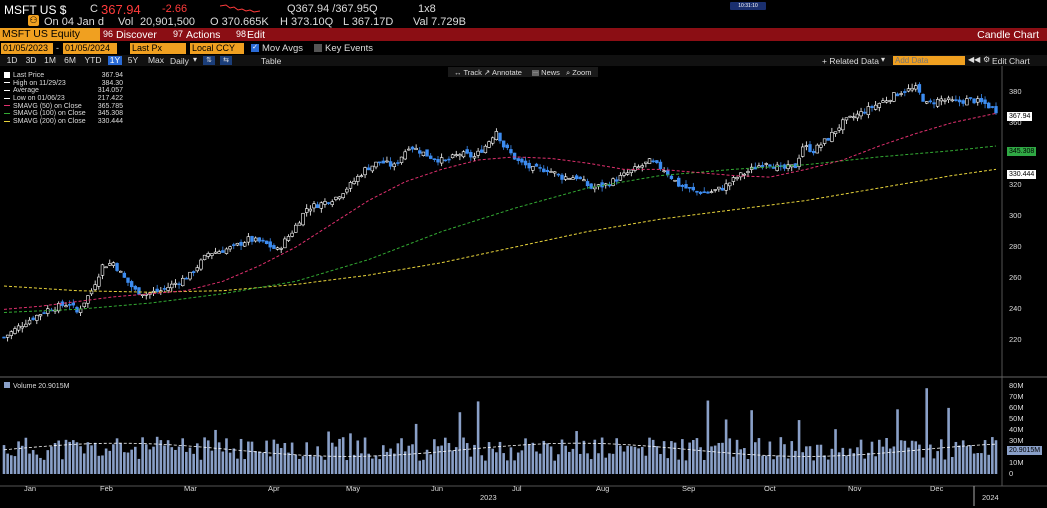  I want to click on tool-track: ↔ Track, so click(468, 72).